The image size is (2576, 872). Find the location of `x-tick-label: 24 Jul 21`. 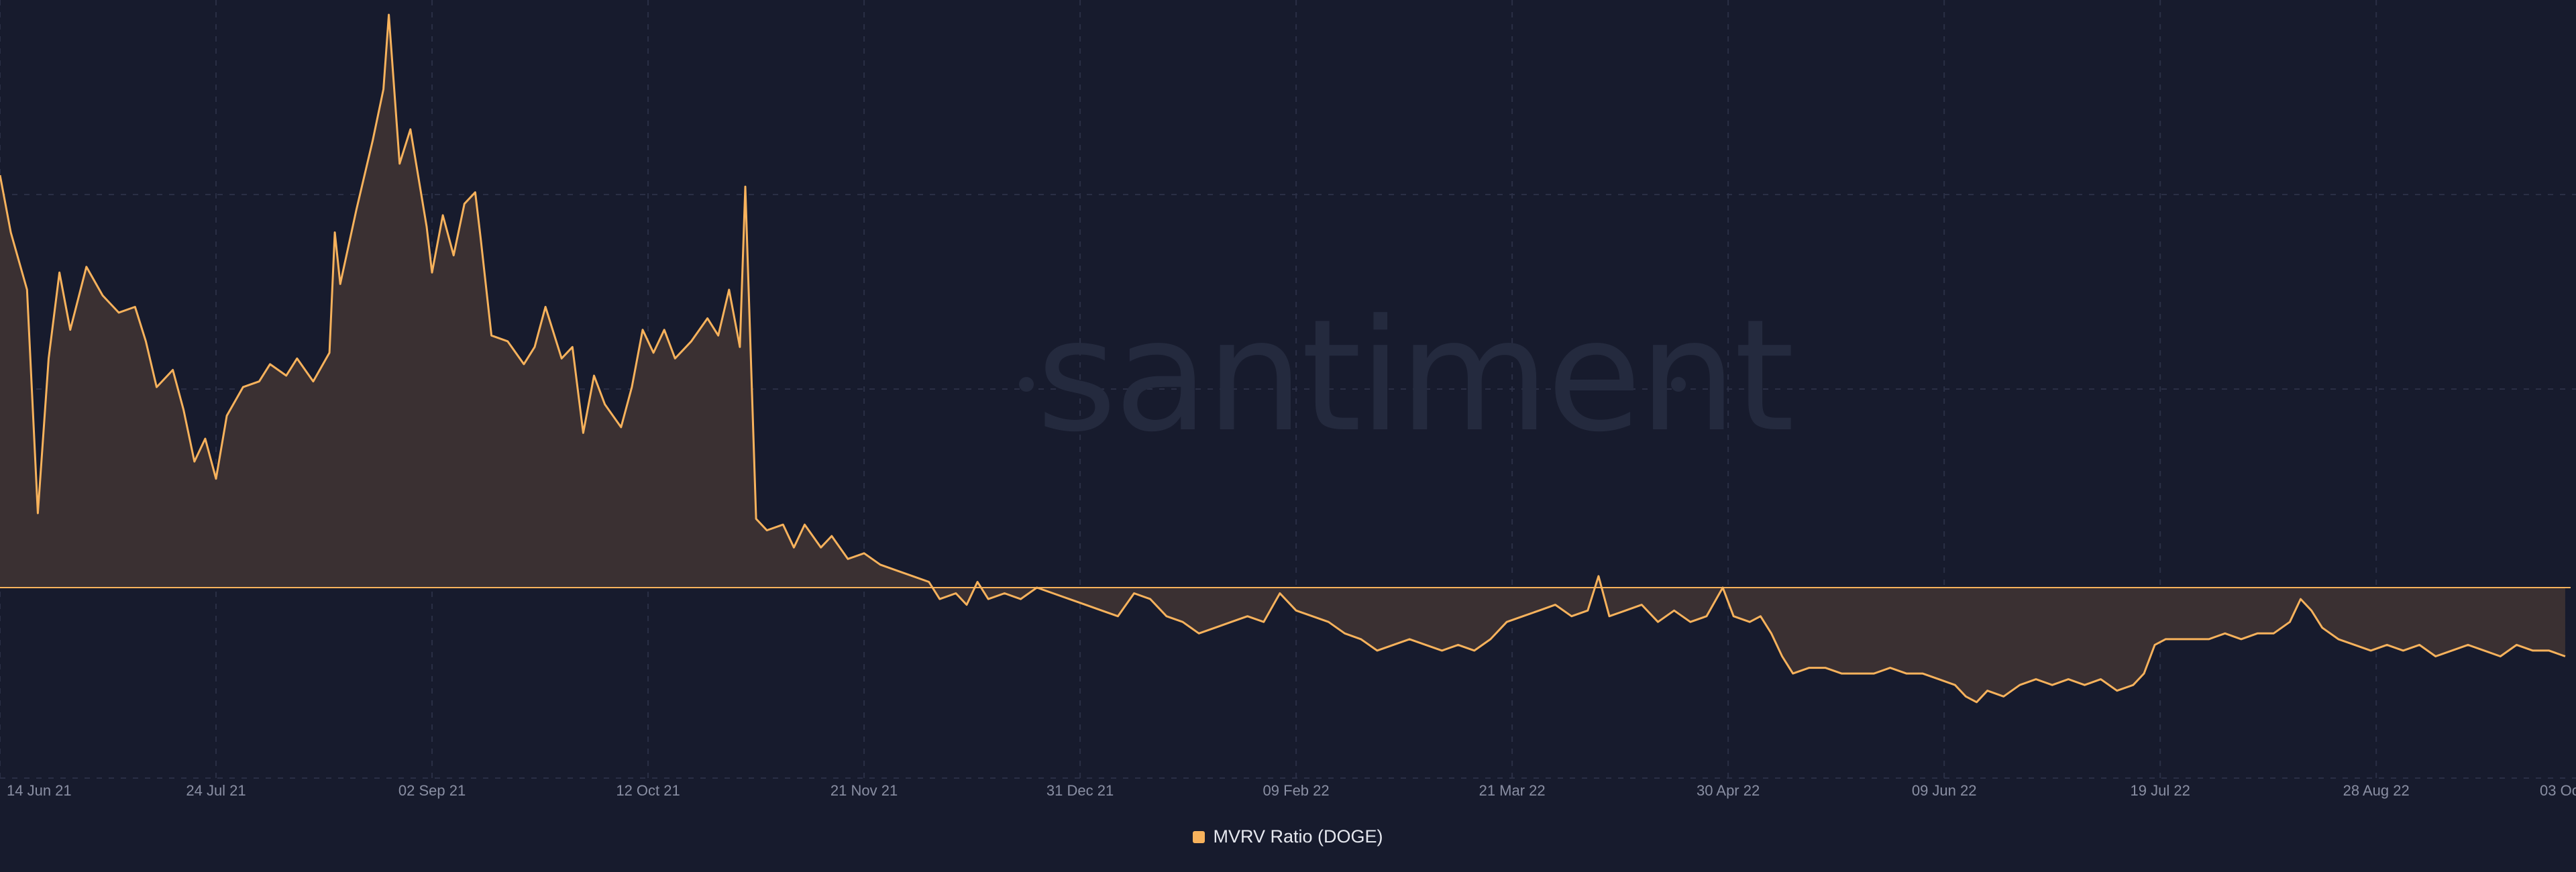

x-tick-label: 24 Jul 21 is located at coordinates (216, 790).